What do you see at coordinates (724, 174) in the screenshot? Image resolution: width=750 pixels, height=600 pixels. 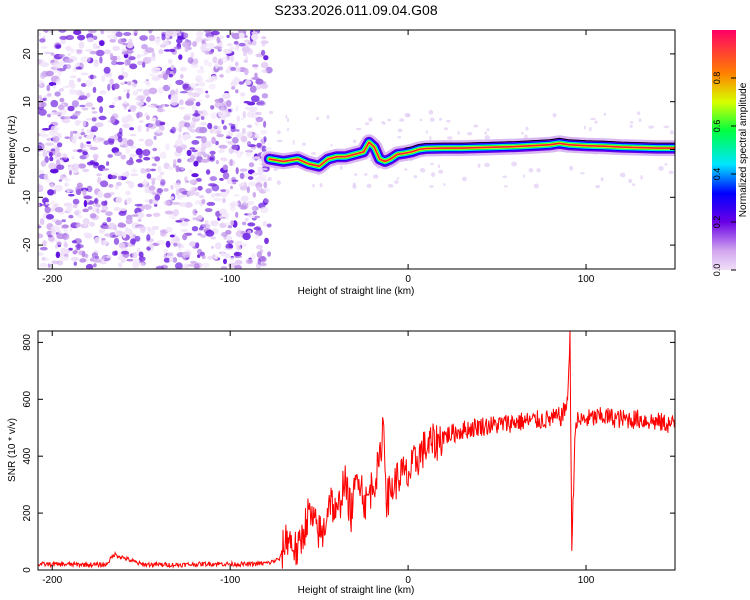 I see `colorbar-ticks: 0.0 0.2 0.4 0.6 0.8` at bounding box center [724, 174].